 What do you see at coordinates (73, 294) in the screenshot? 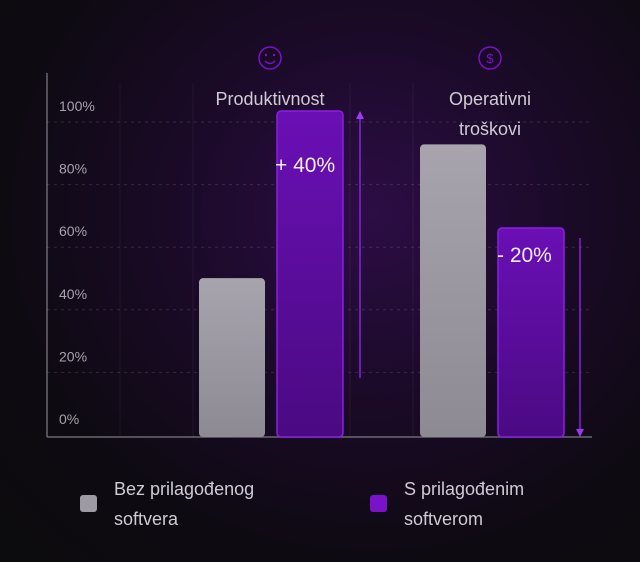
I see `y-tick-label: 40%` at bounding box center [73, 294].